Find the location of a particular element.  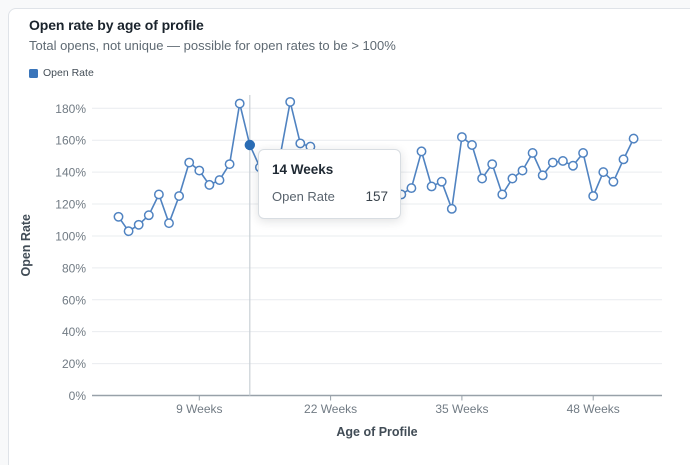

tooltip-row: Open Rate 157 is located at coordinates (330, 196).